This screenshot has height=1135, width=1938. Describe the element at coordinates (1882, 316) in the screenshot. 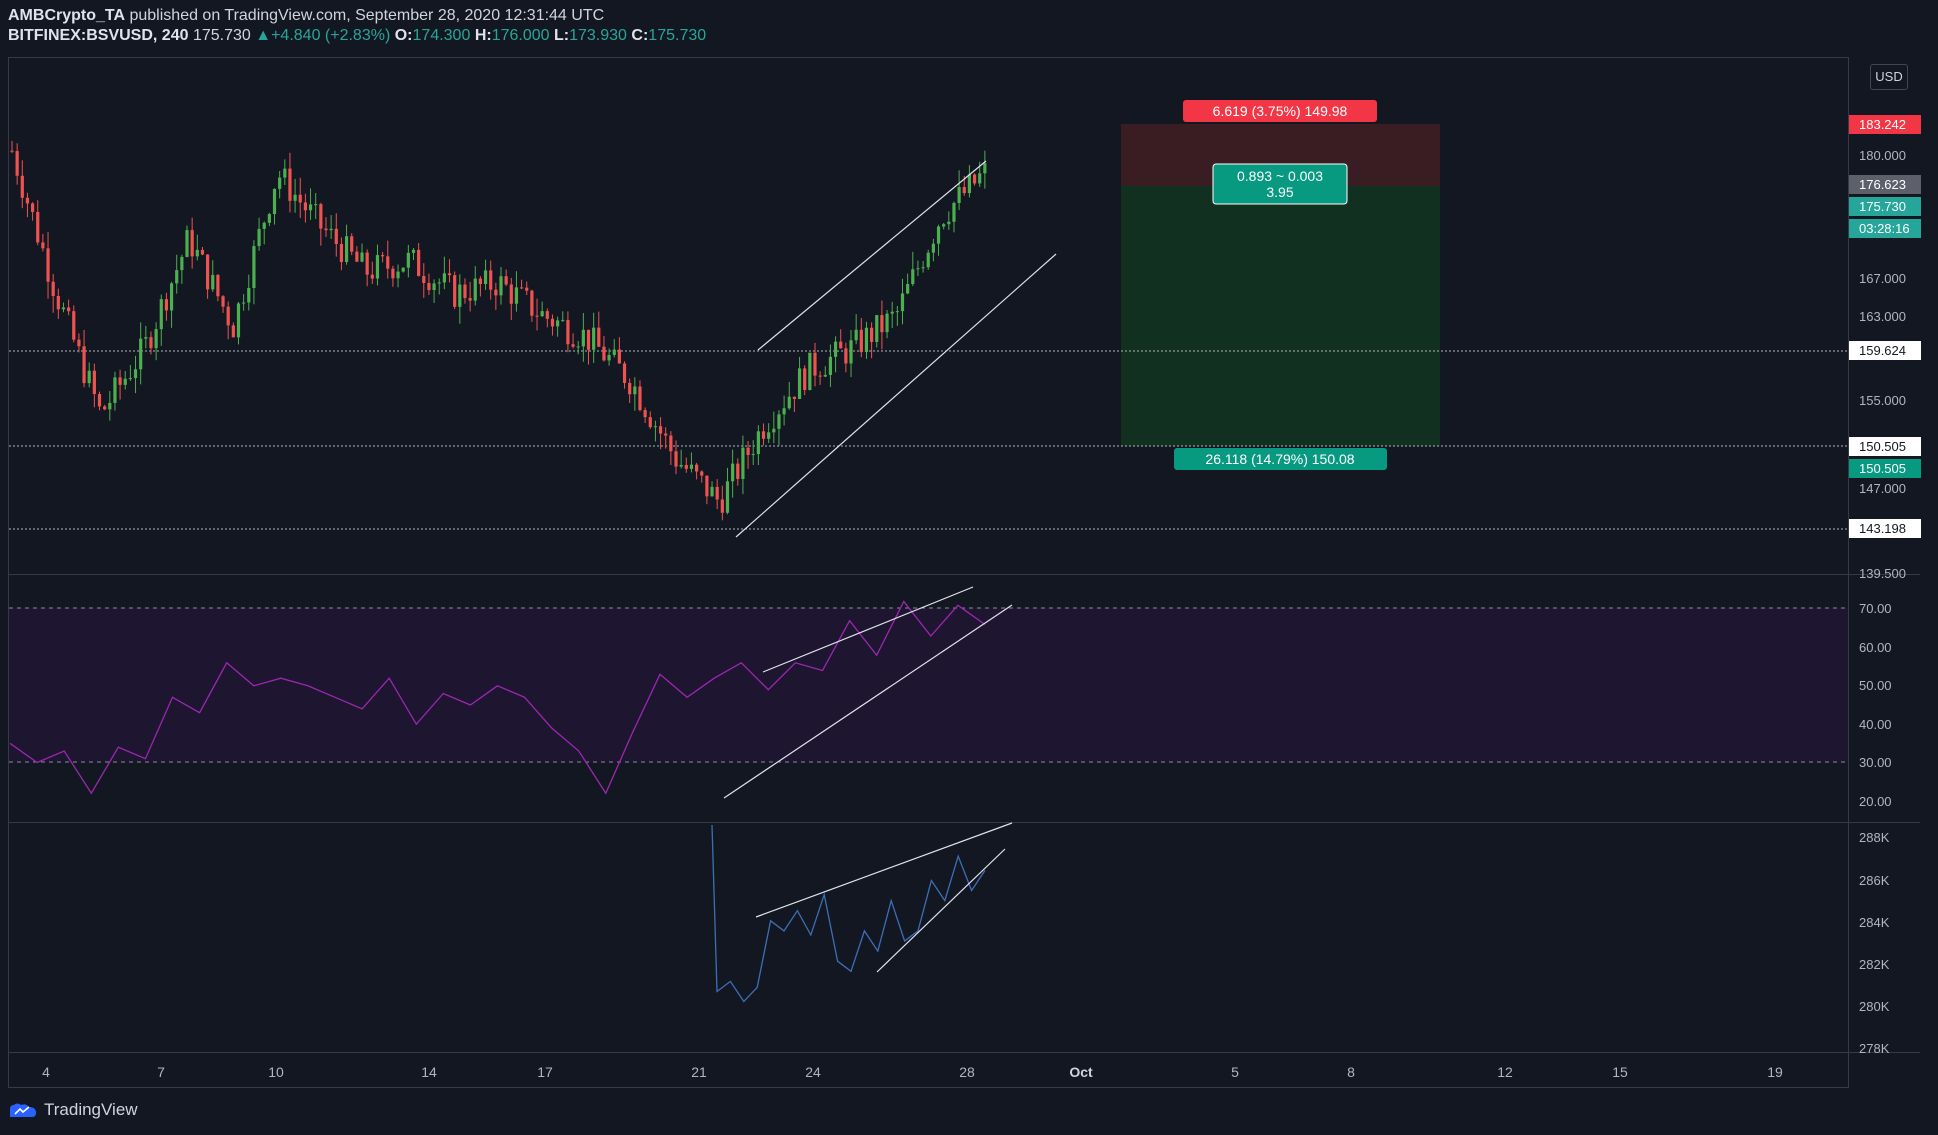

I see `price-tick: 163.000` at that location.